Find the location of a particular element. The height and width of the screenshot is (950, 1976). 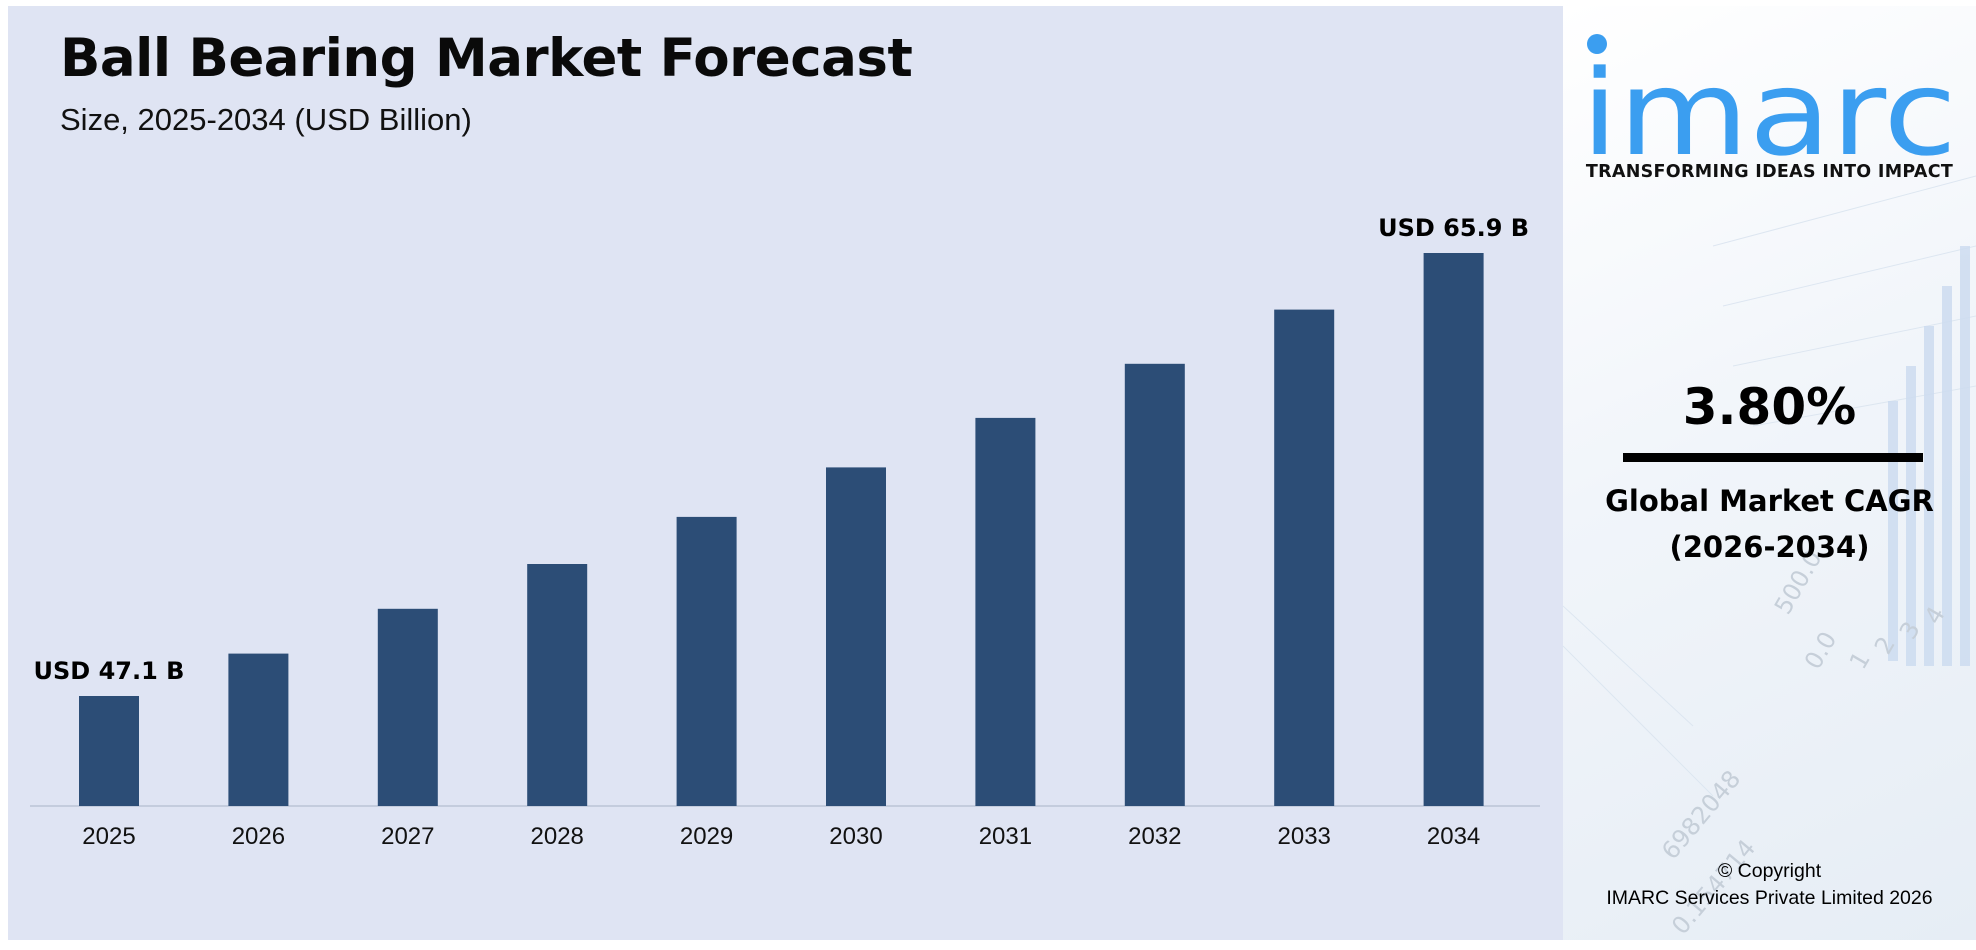

bar-2030 is located at coordinates (856, 636).